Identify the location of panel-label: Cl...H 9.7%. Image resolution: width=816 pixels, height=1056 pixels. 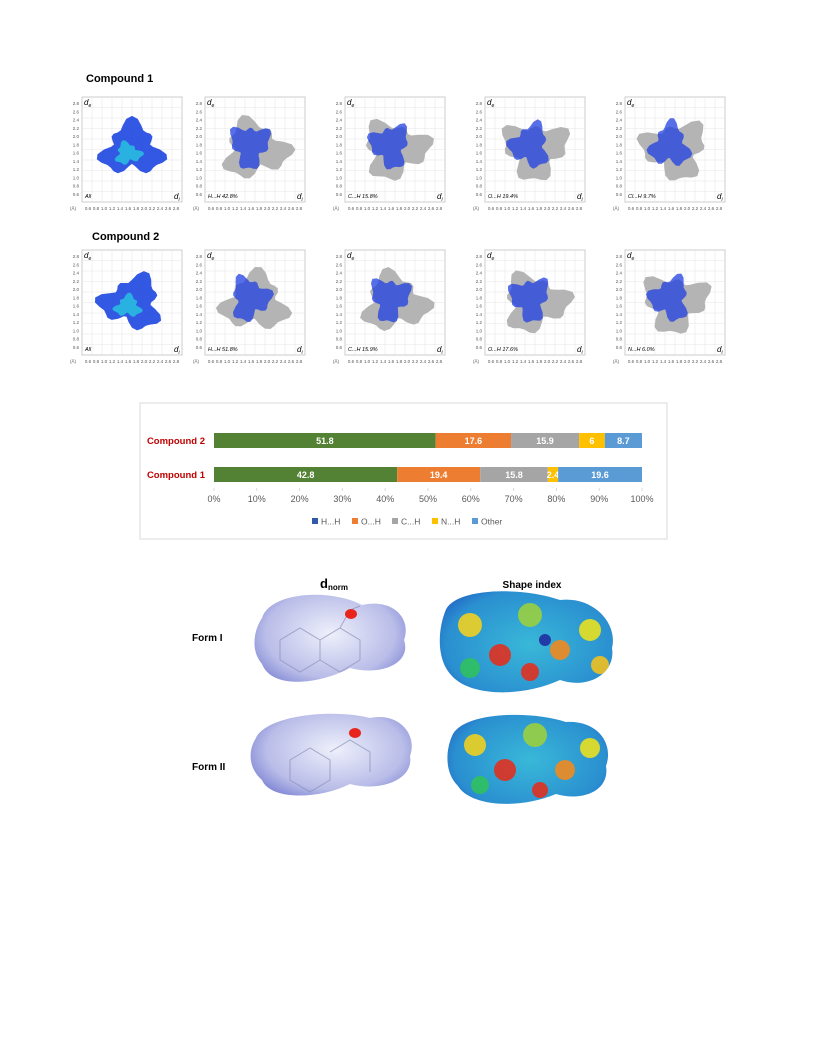
(642, 197).